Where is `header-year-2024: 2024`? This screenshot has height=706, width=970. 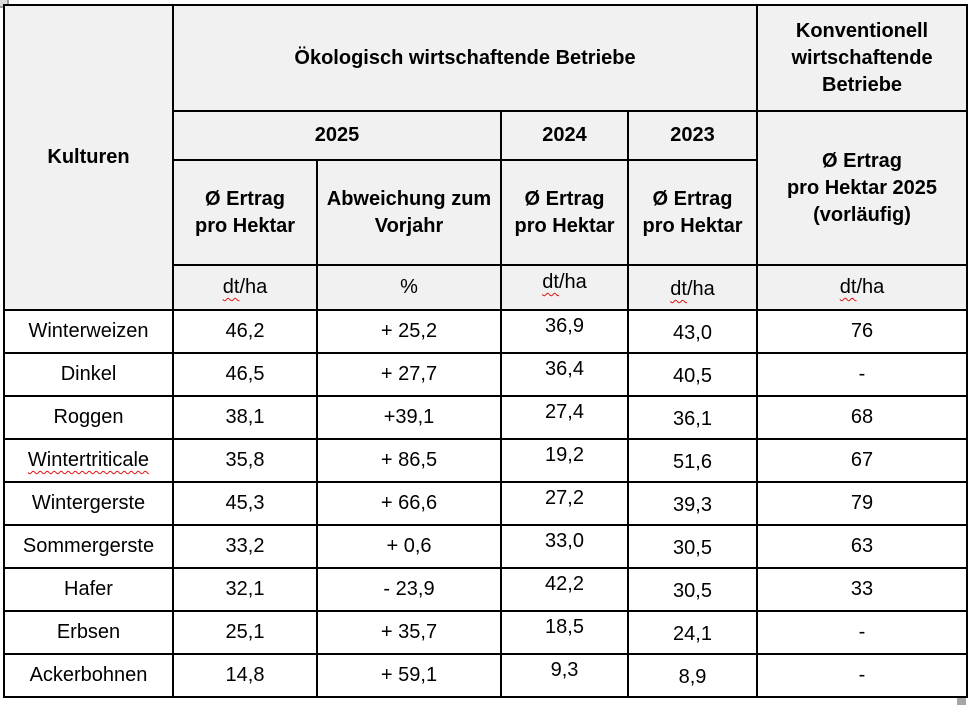 header-year-2024: 2024 is located at coordinates (564, 135).